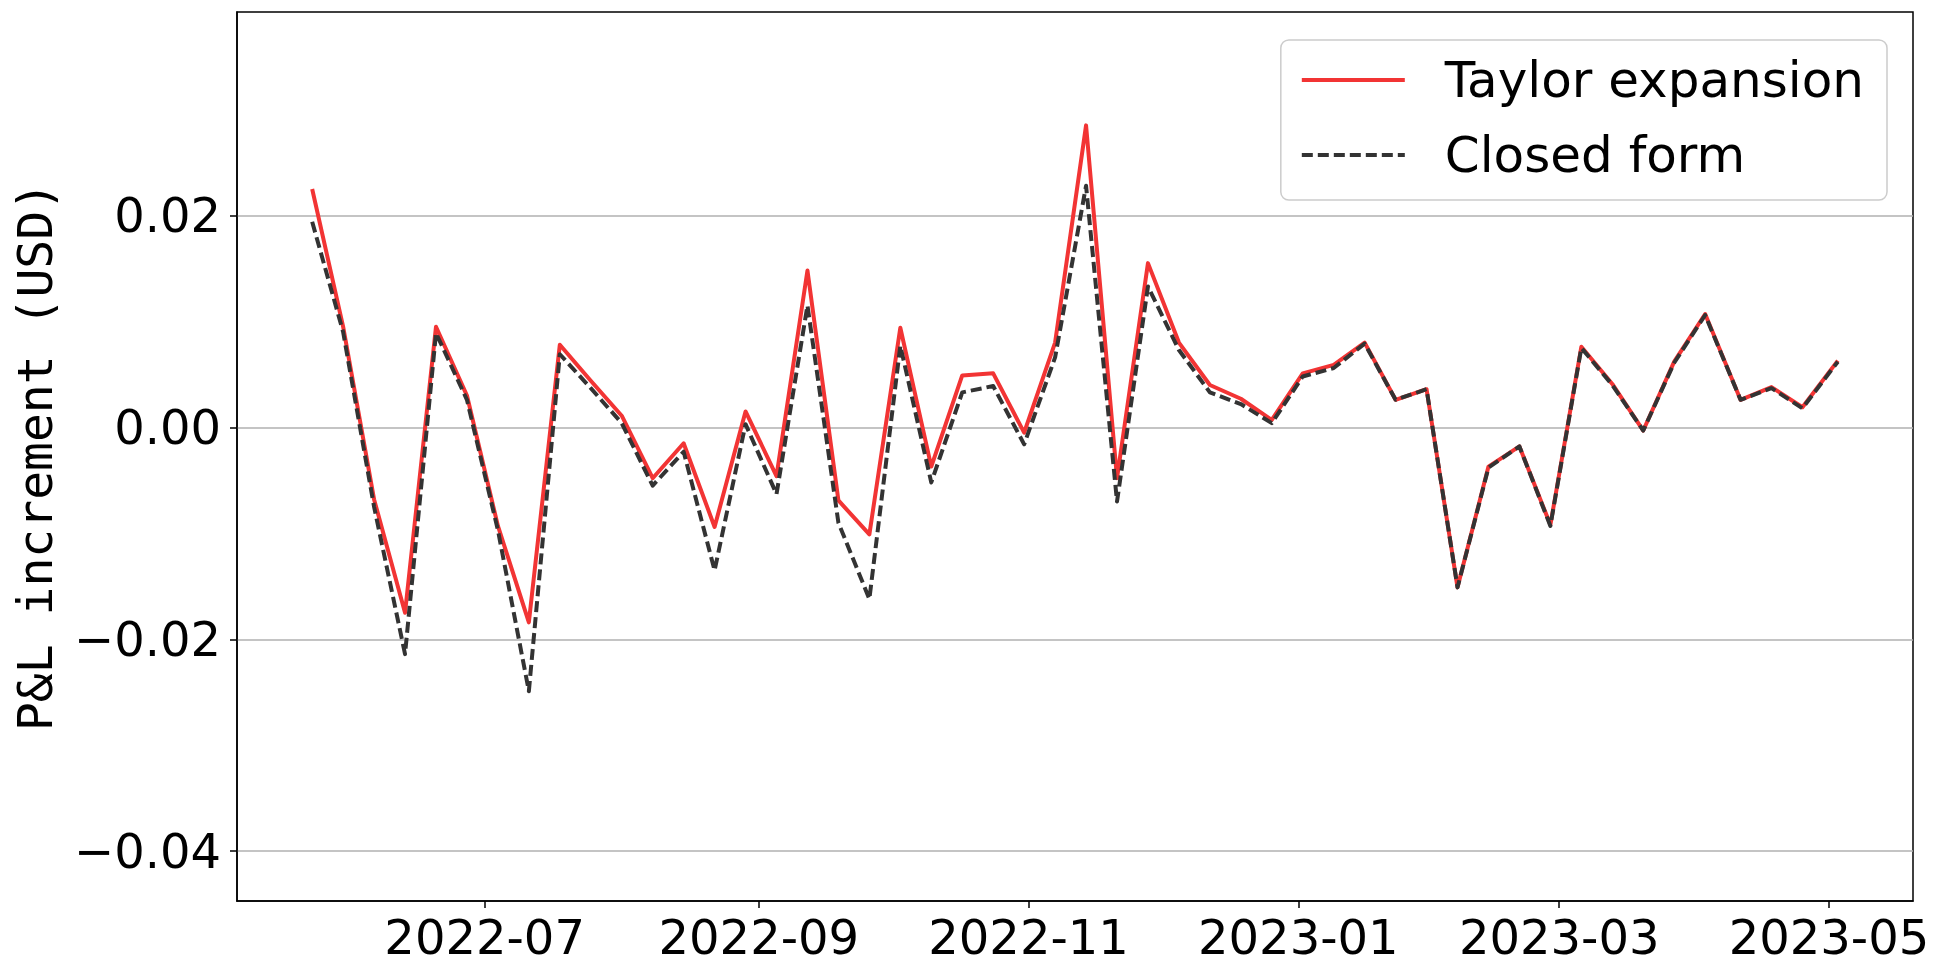  I want to click on legend-label: Closed form, so click(1595, 155).